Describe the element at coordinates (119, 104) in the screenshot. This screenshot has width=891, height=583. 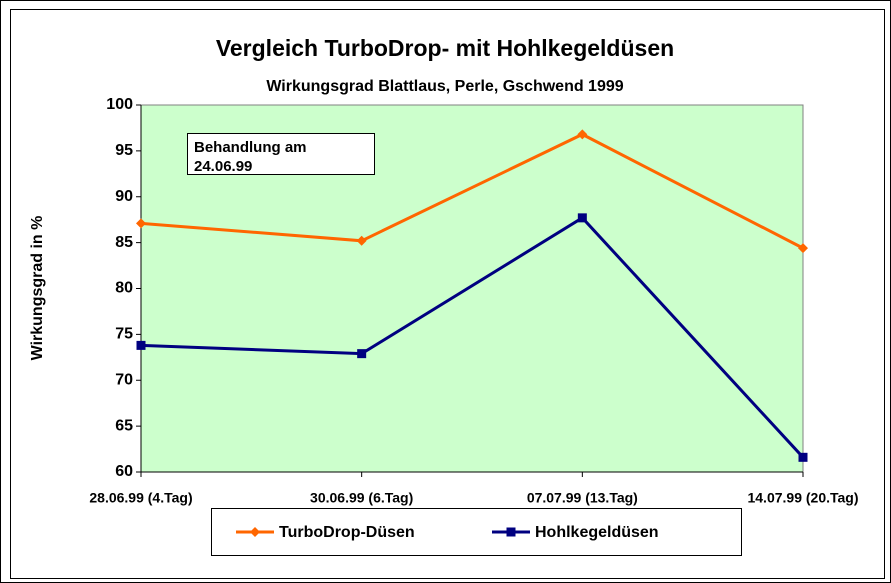
I see `y-tick-label: 100` at that location.